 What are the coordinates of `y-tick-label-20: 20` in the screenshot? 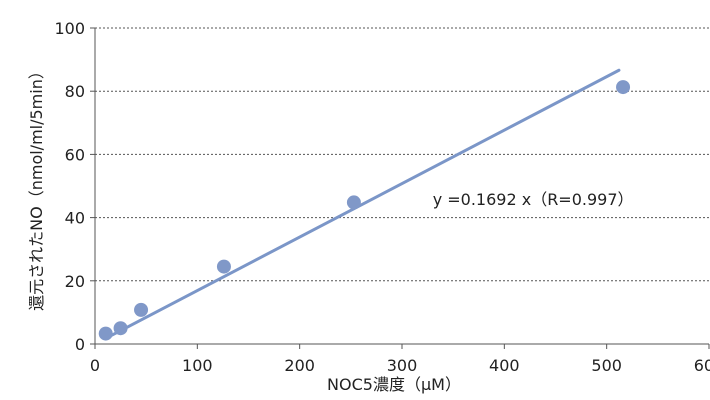 It's located at (75, 281).